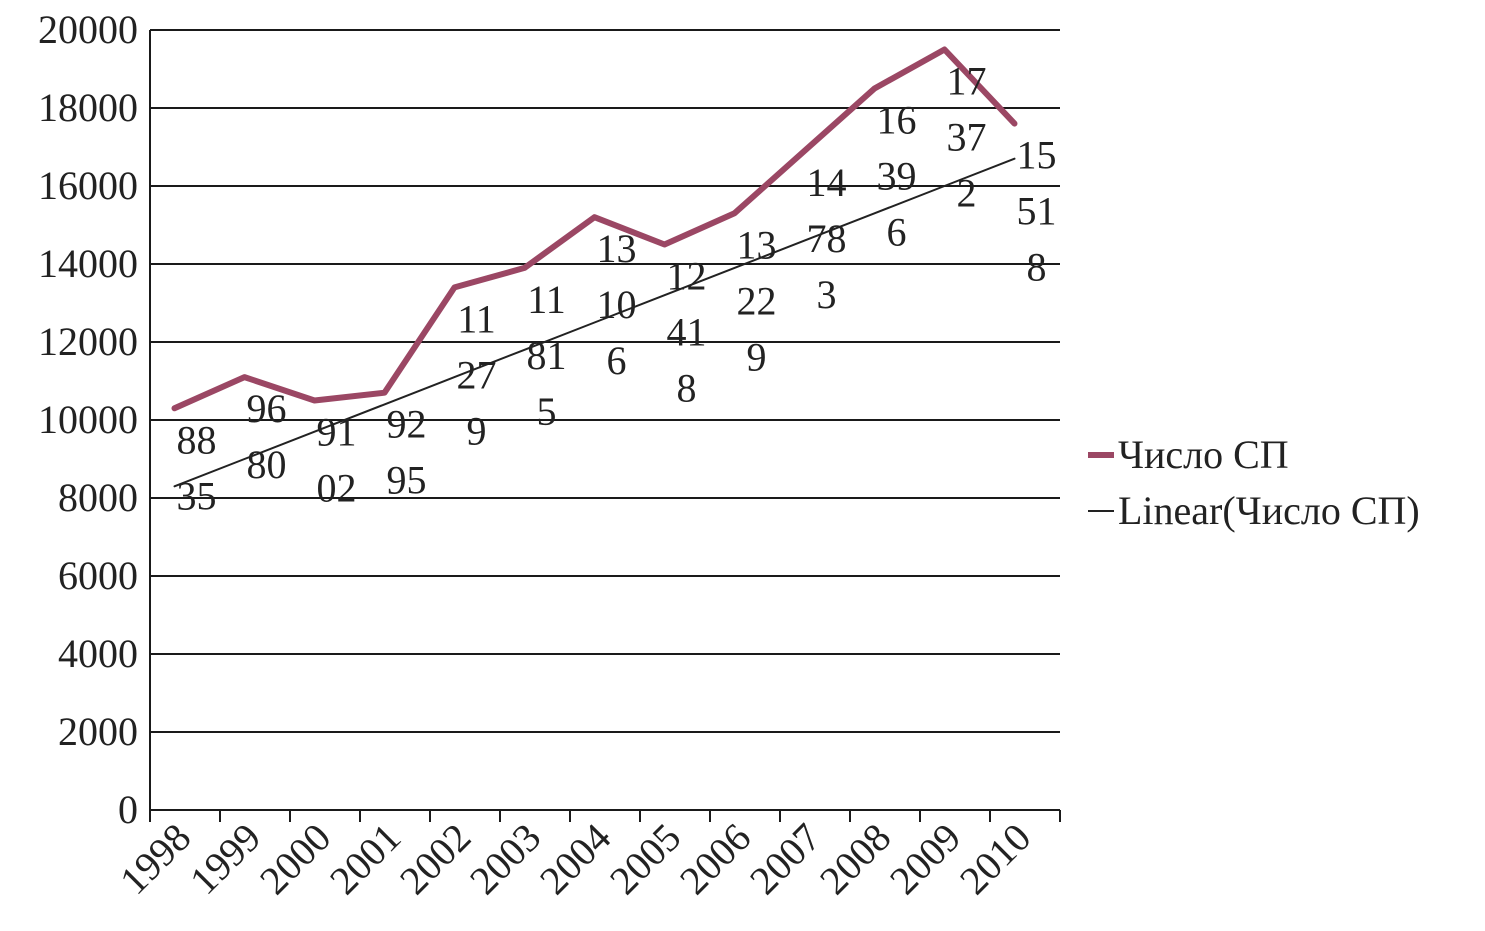 The width and height of the screenshot is (1485, 931). I want to click on y-tick-label: 0, so click(128, 809).